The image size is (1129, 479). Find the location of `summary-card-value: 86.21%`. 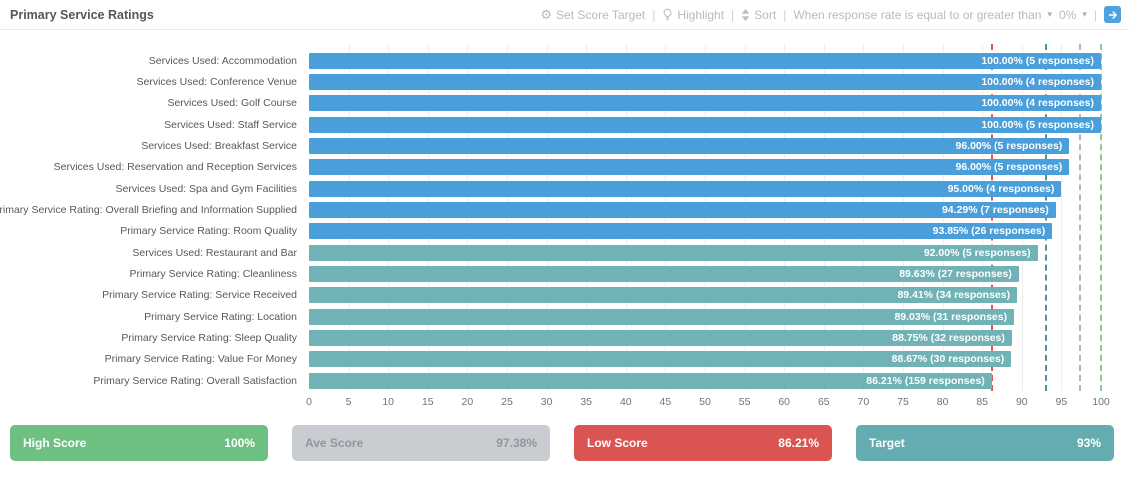

summary-card-value: 86.21% is located at coordinates (798, 443).